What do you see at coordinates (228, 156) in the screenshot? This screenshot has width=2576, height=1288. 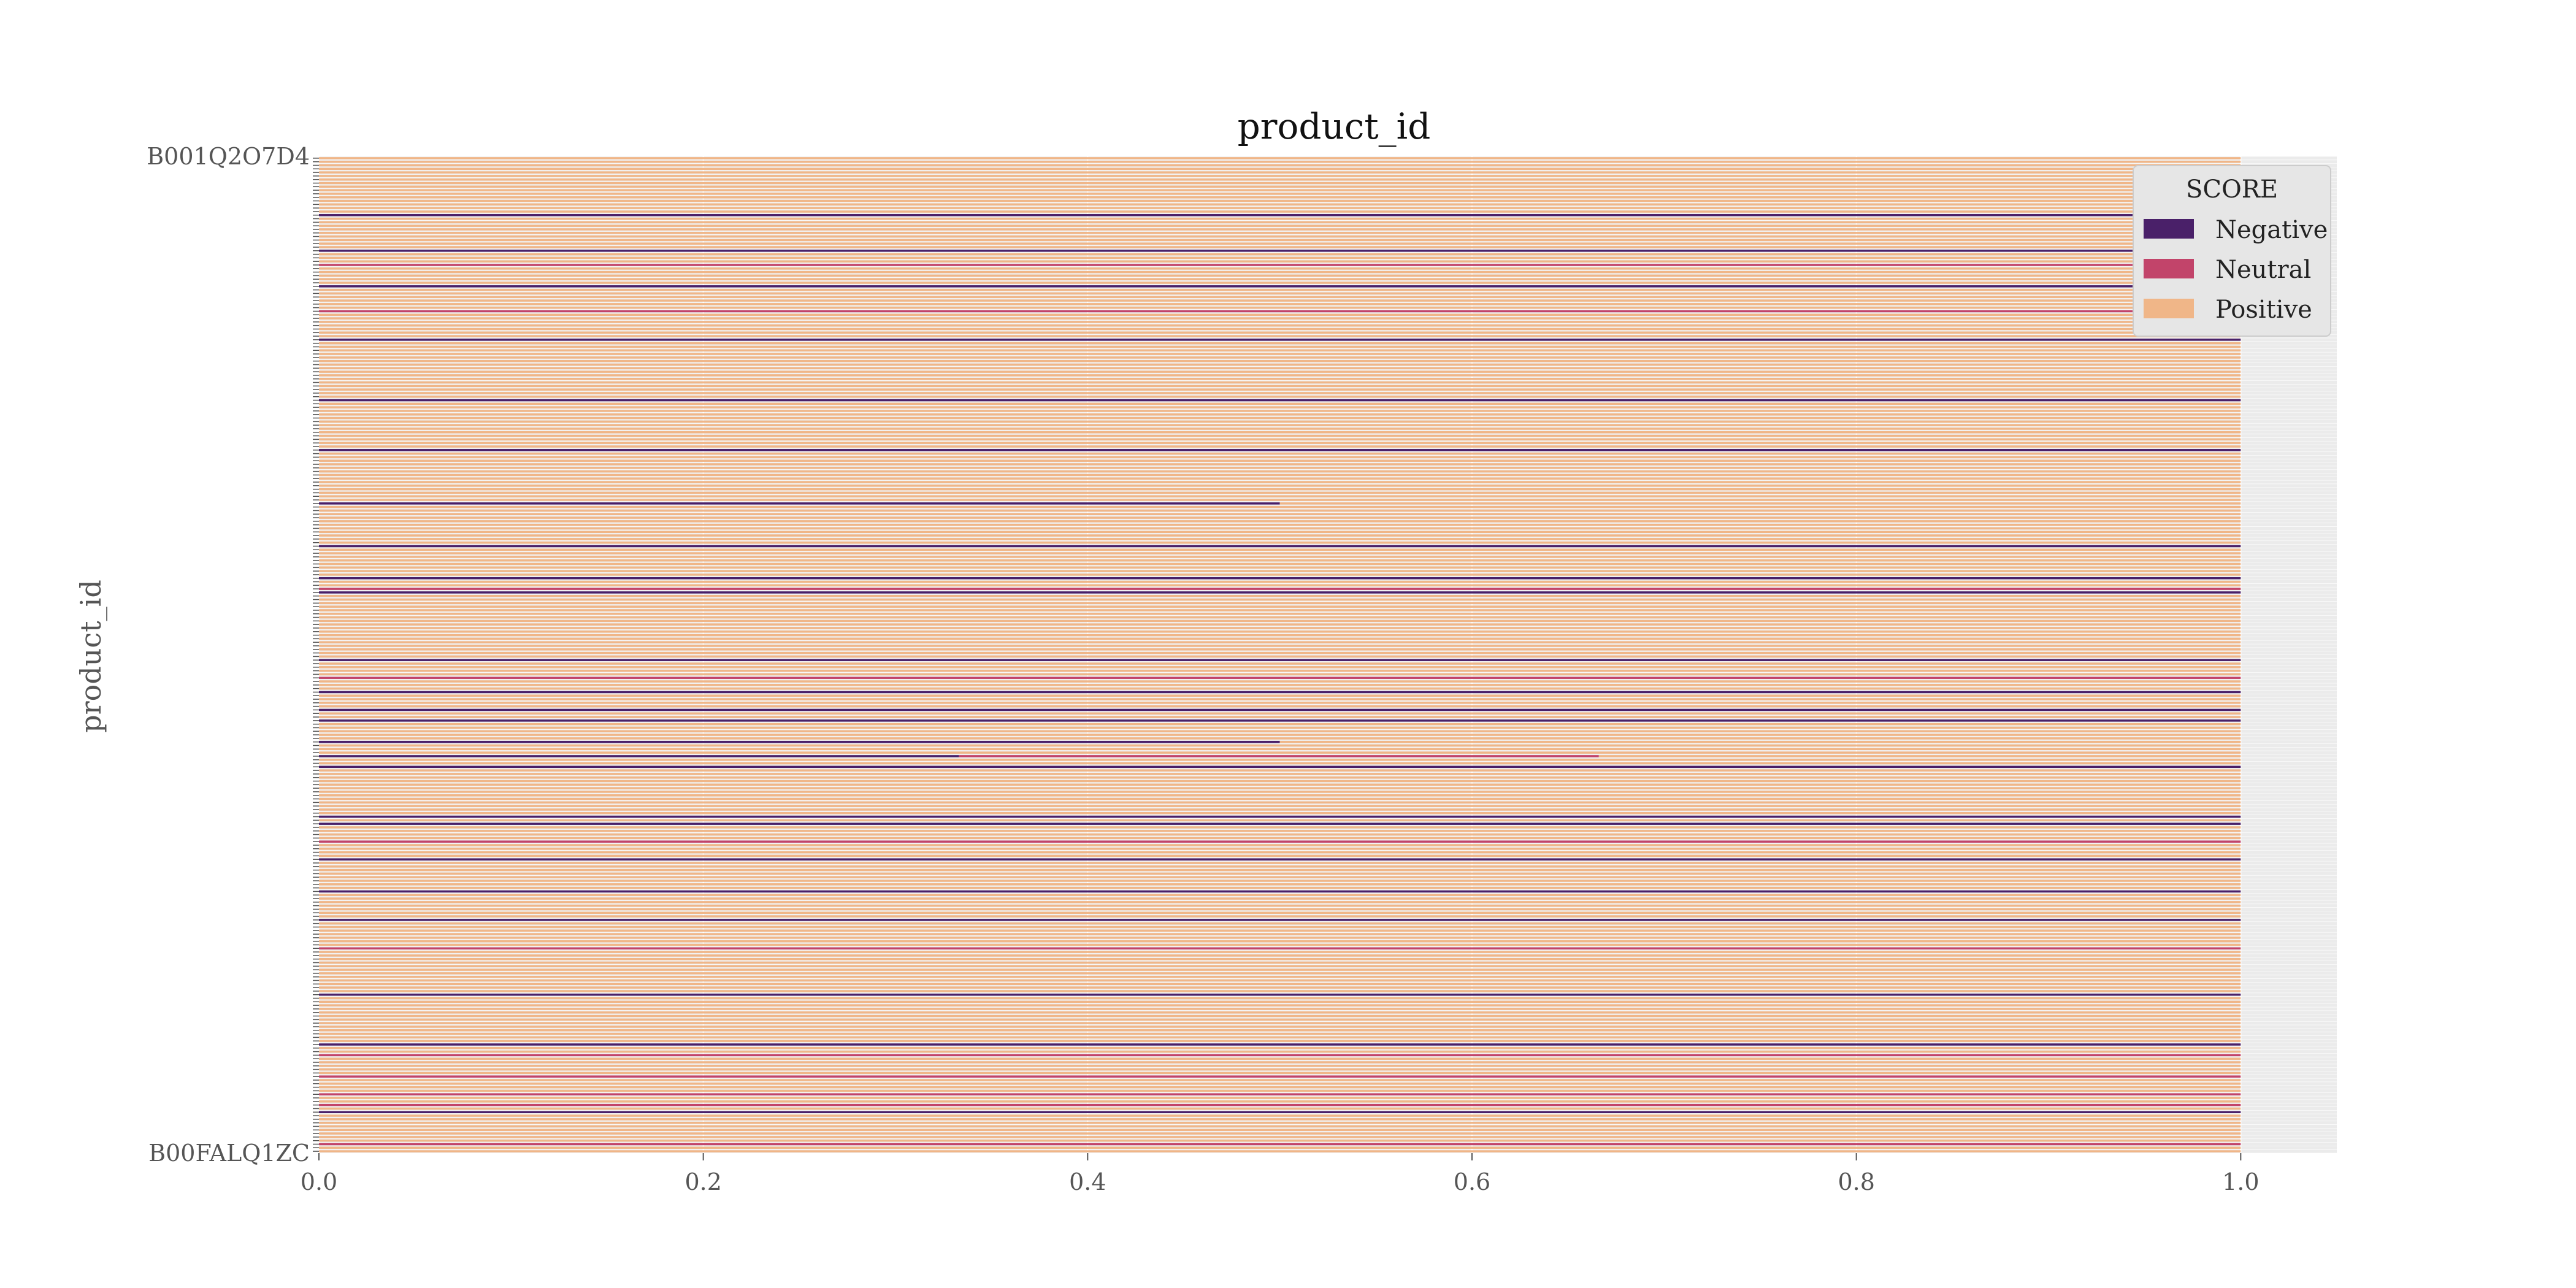 I see `y-tick-label-first: B001Q2O7D4` at bounding box center [228, 156].